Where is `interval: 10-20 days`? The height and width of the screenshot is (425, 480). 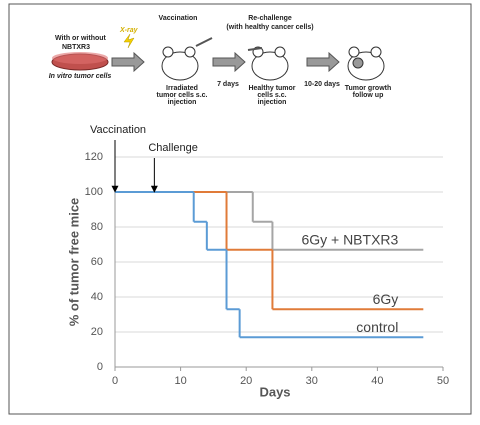 interval: 10-20 days is located at coordinates (322, 84).